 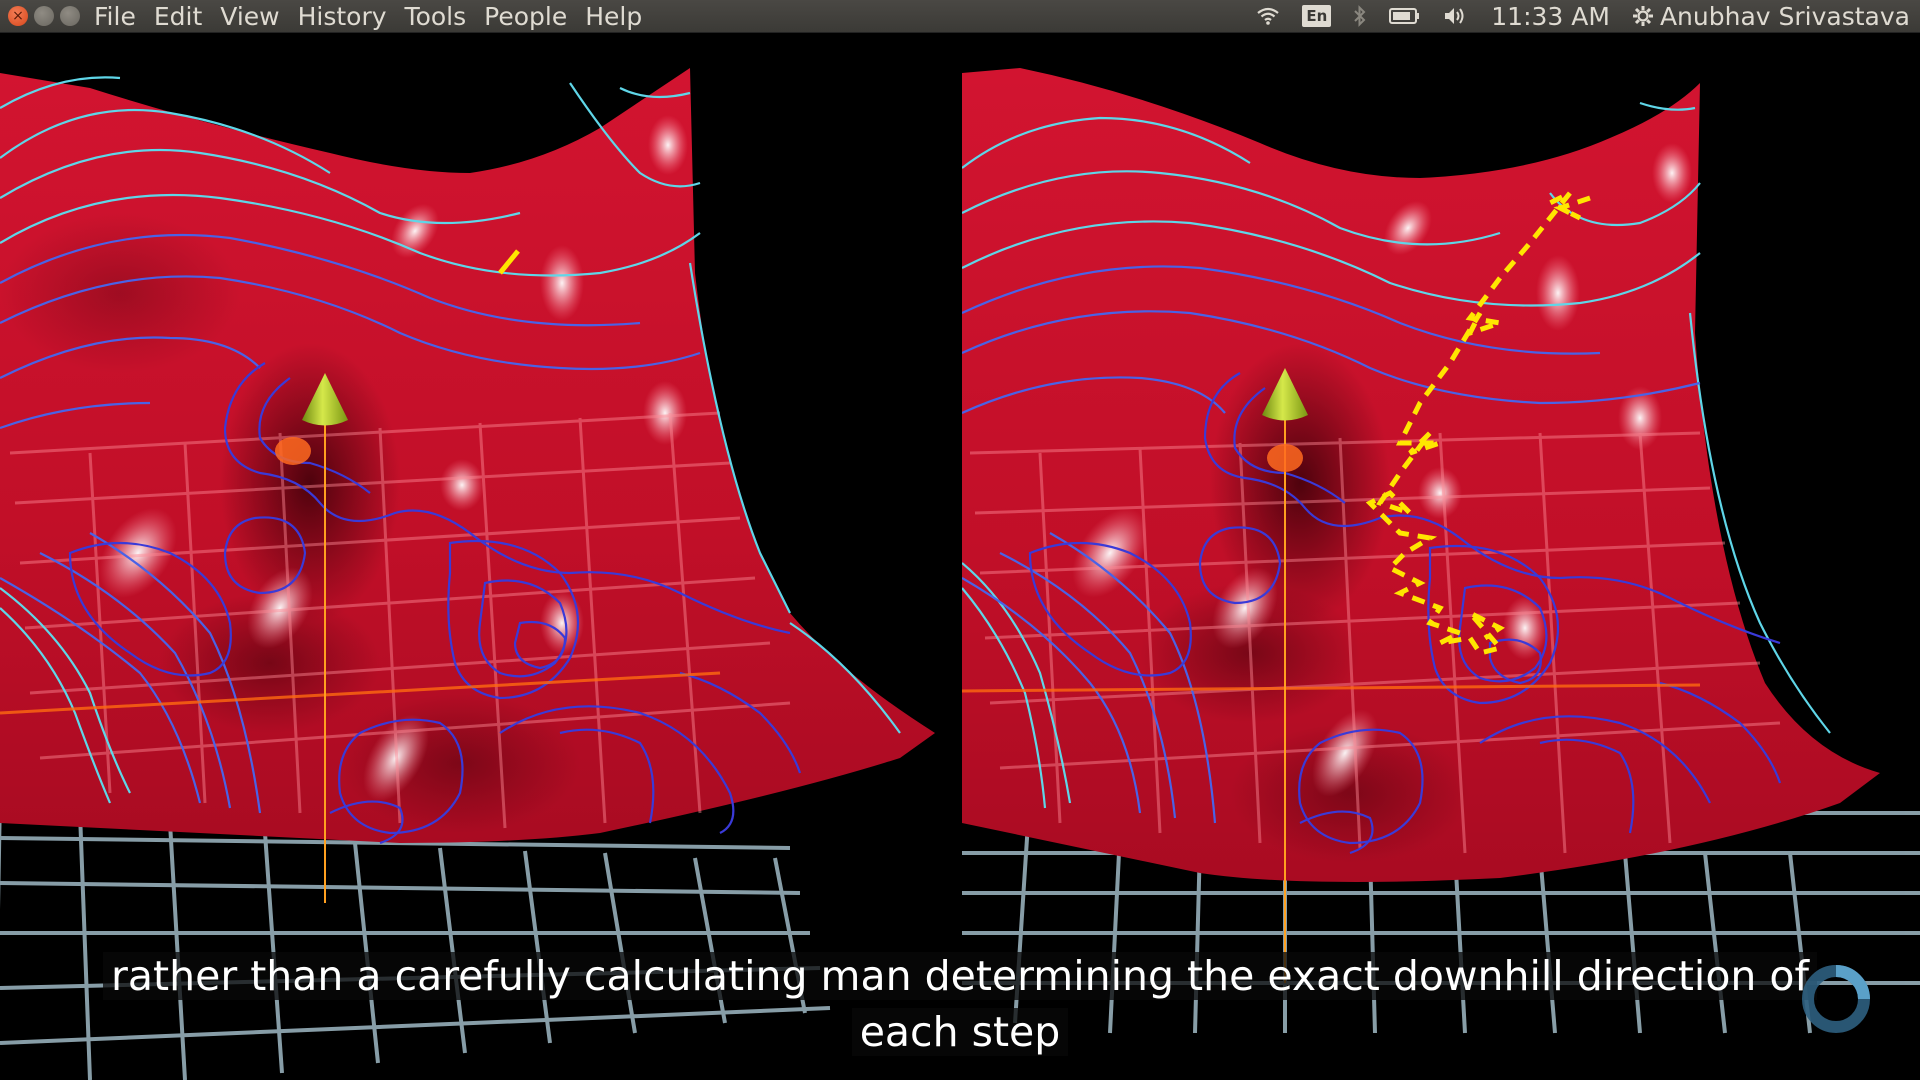 I want to click on system-tray: En 11:33 AM Anubhav Srivastava, so click(x=1583, y=16).